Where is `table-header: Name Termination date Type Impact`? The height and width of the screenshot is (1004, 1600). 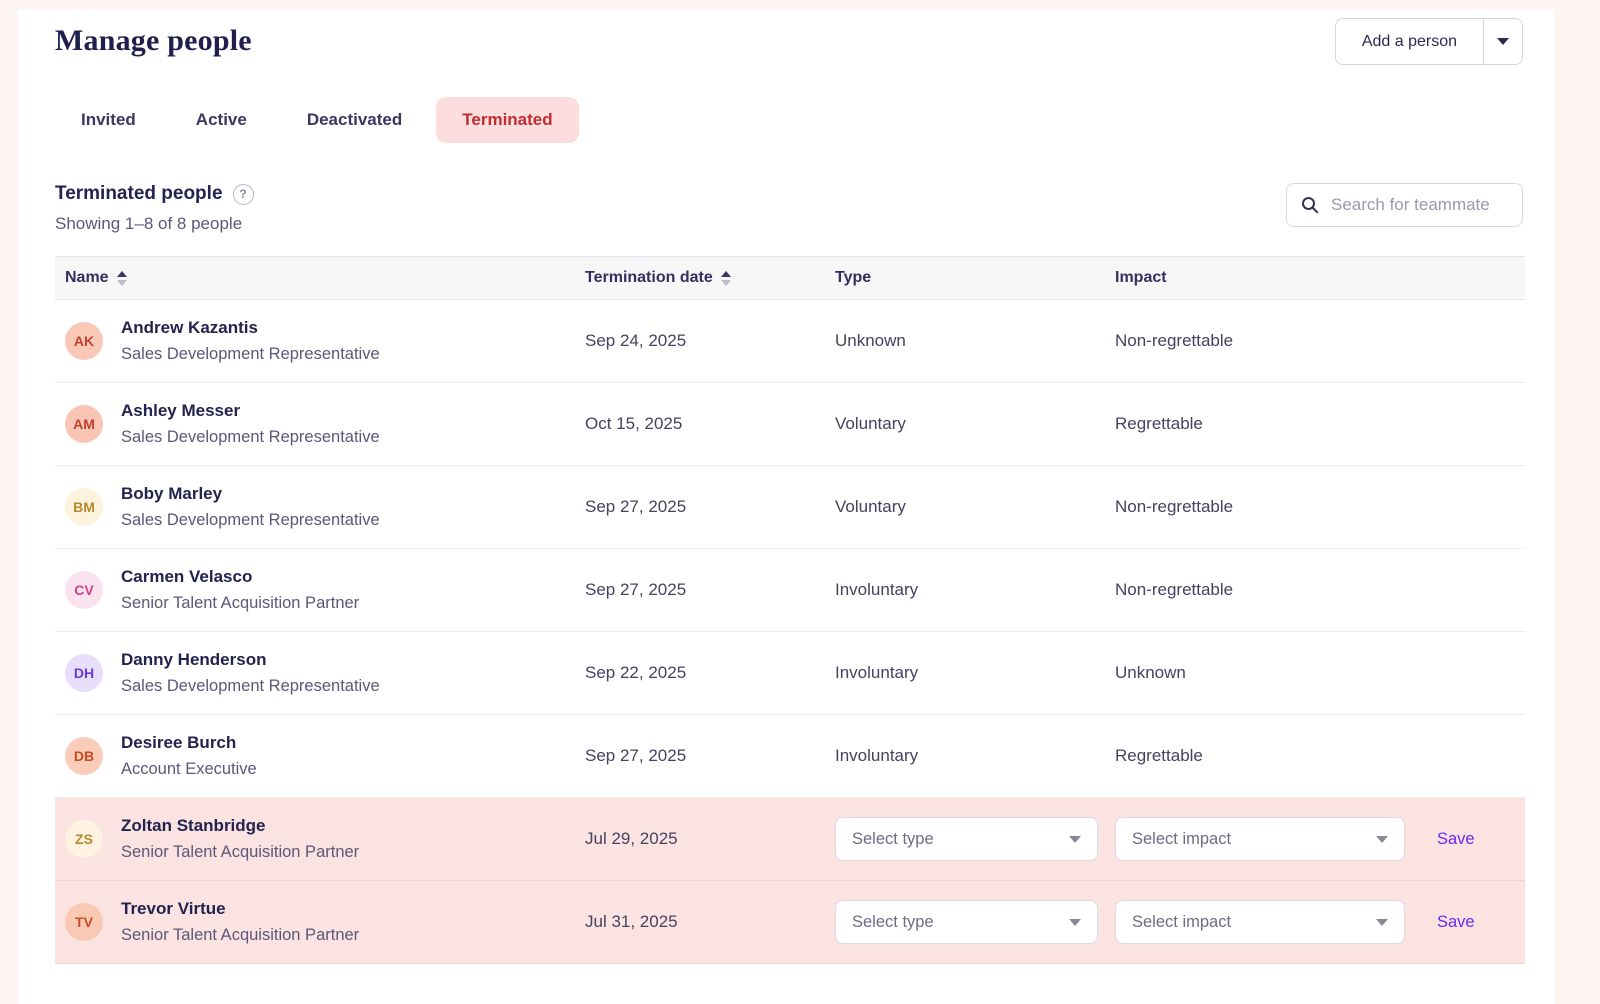
table-header: Name Termination date Type Impact is located at coordinates (790, 278).